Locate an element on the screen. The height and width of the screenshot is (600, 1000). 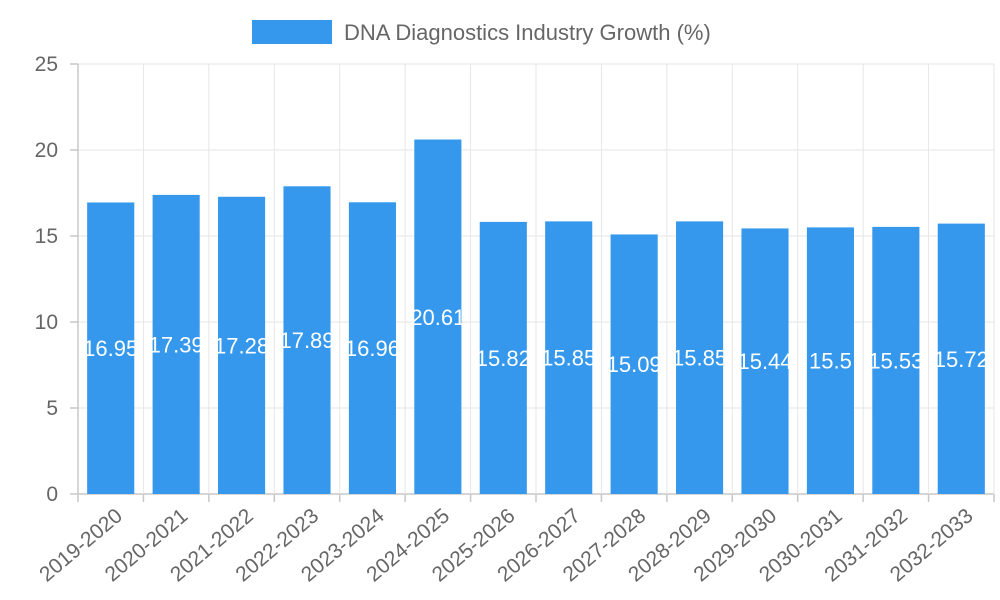
data-label: 15.72 is located at coordinates (961, 359).